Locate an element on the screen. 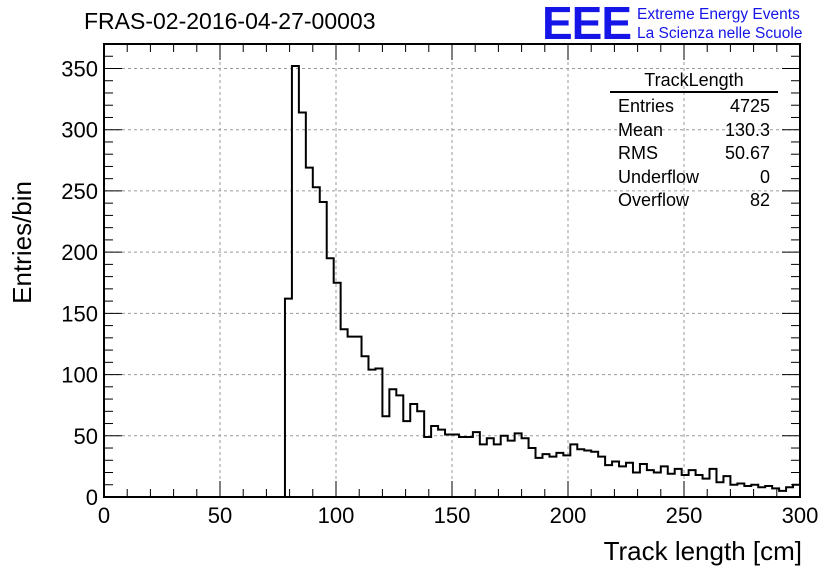 The width and height of the screenshot is (836, 572). y-tick-label: 200 is located at coordinates (79, 252).